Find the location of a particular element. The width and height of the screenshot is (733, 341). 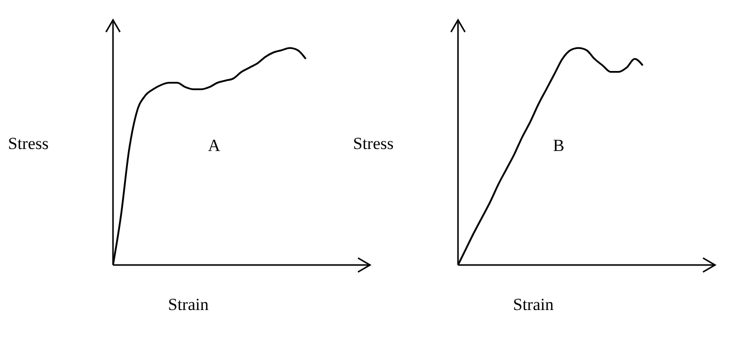

annotation: A is located at coordinates (214, 146).